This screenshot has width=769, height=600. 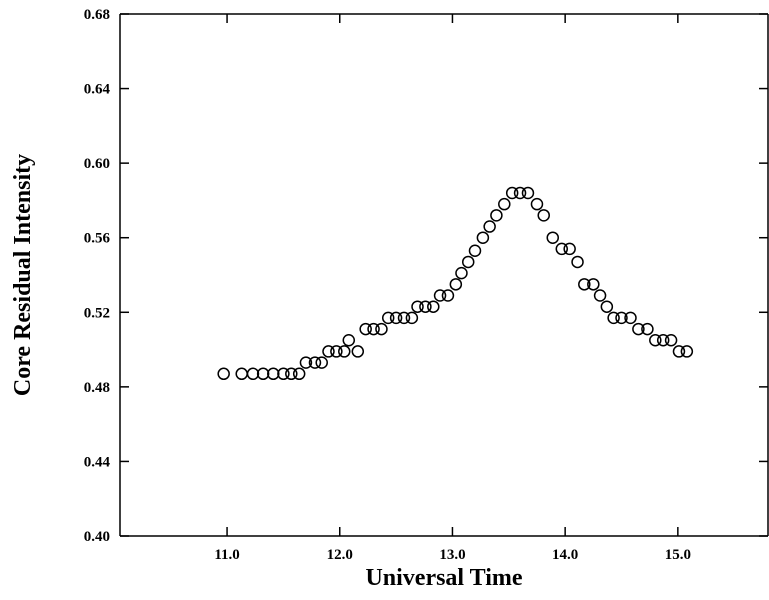 What do you see at coordinates (565, 555) in the screenshot?
I see `x-tick-label: 14.0` at bounding box center [565, 555].